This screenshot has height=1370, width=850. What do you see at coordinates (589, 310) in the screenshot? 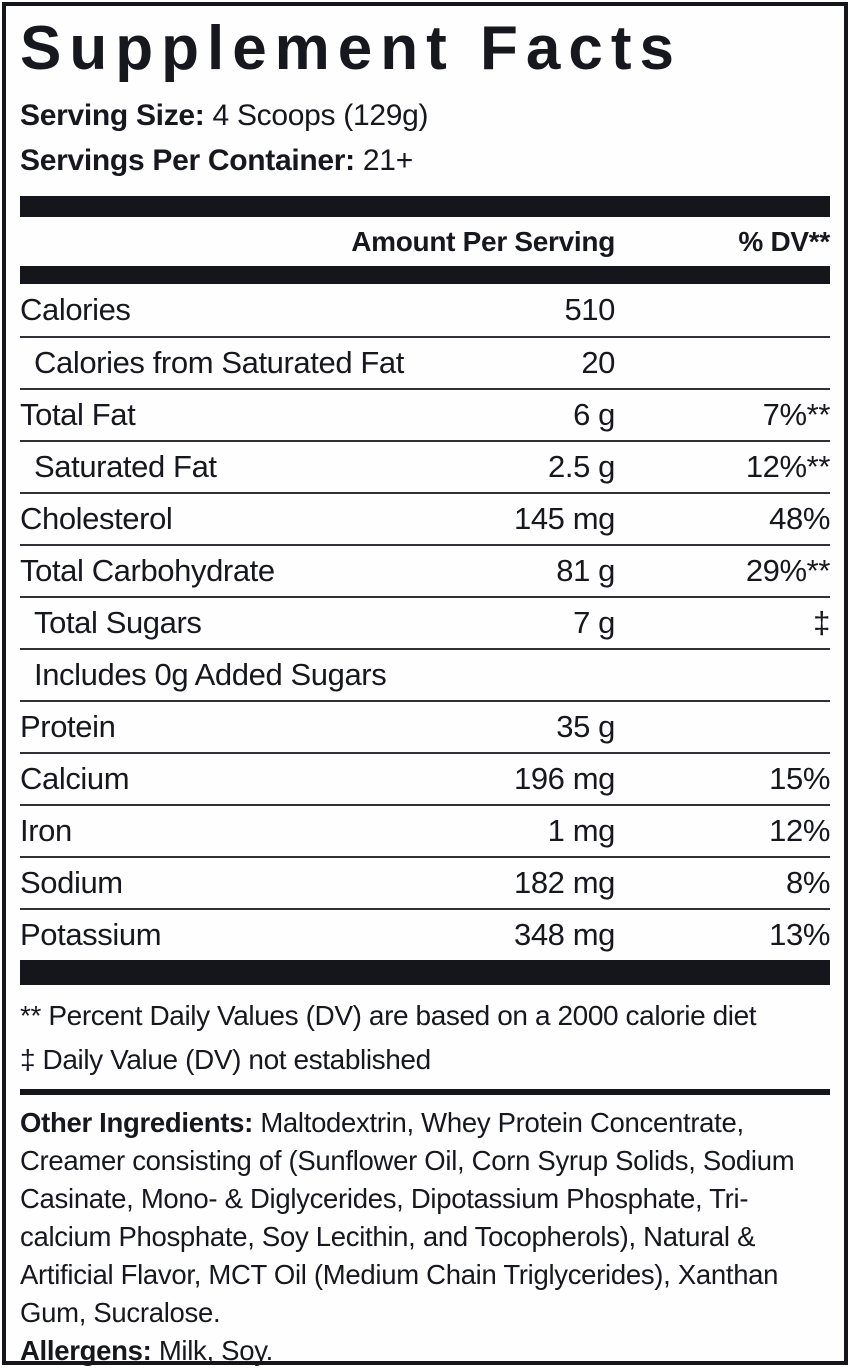
I see `nutrient-amount: 510` at bounding box center [589, 310].